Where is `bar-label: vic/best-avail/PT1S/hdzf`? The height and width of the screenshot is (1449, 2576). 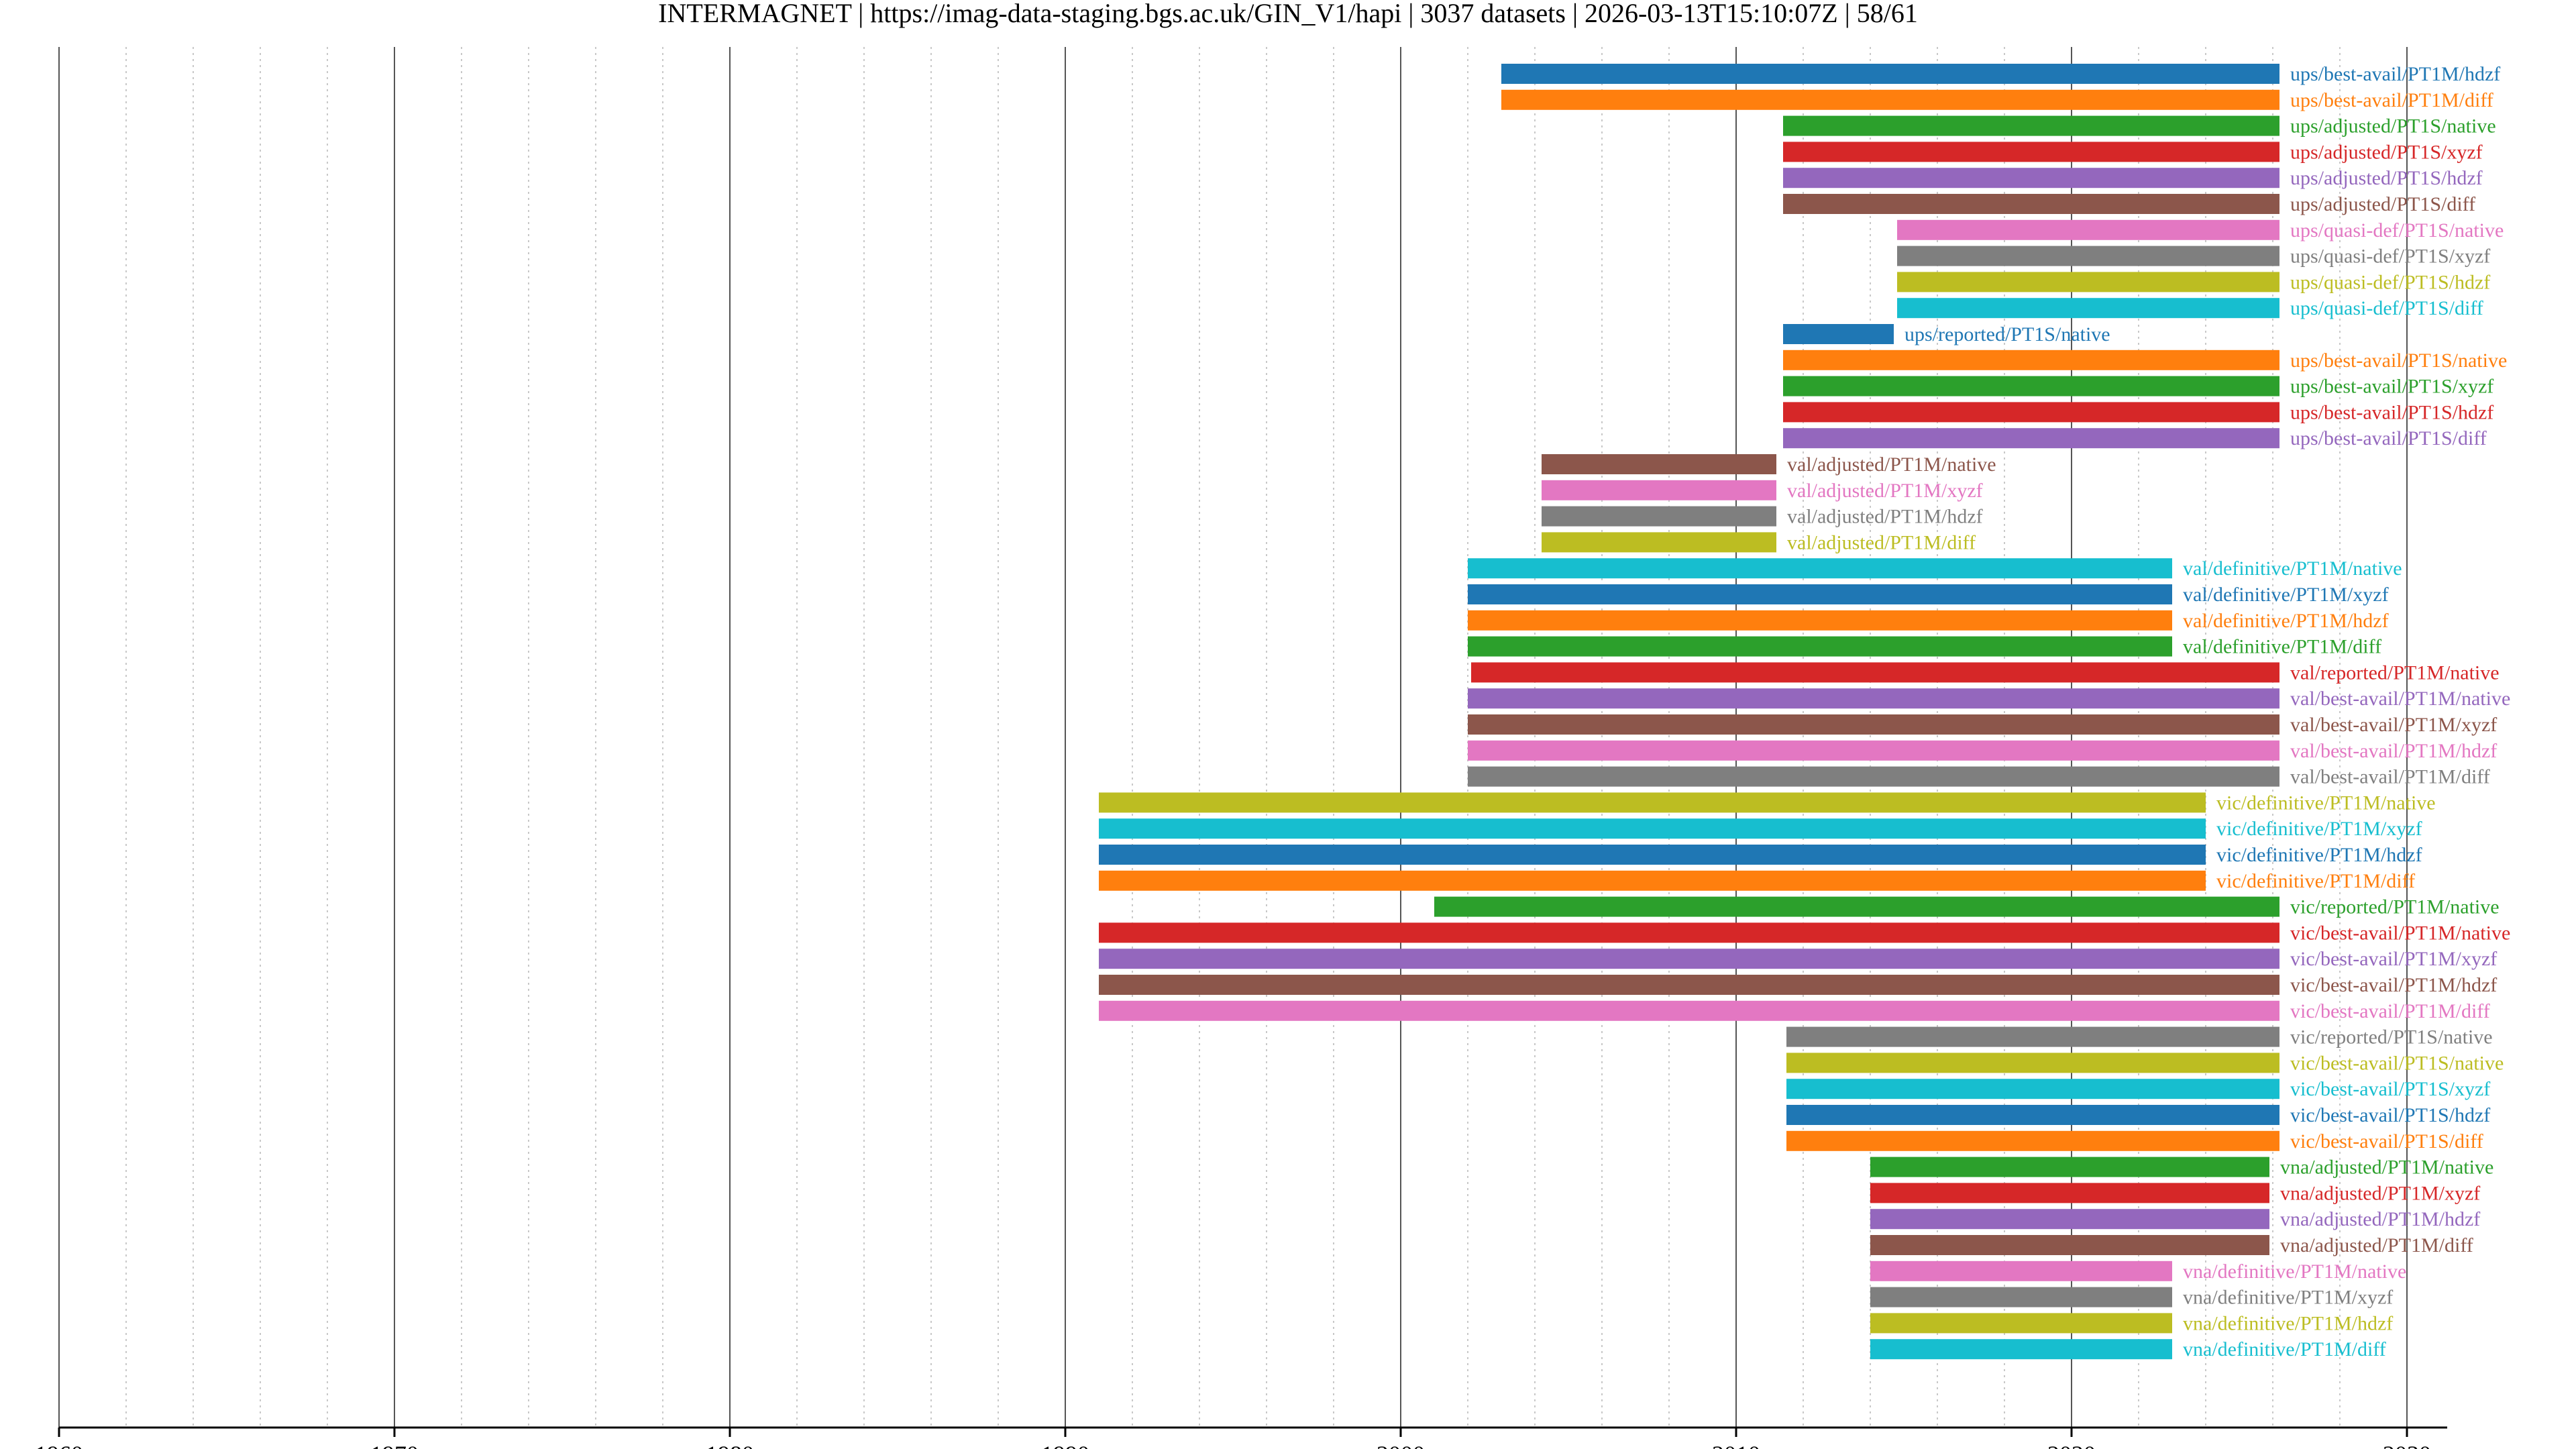
bar-label: vic/best-avail/PT1S/hdzf is located at coordinates (2390, 1115).